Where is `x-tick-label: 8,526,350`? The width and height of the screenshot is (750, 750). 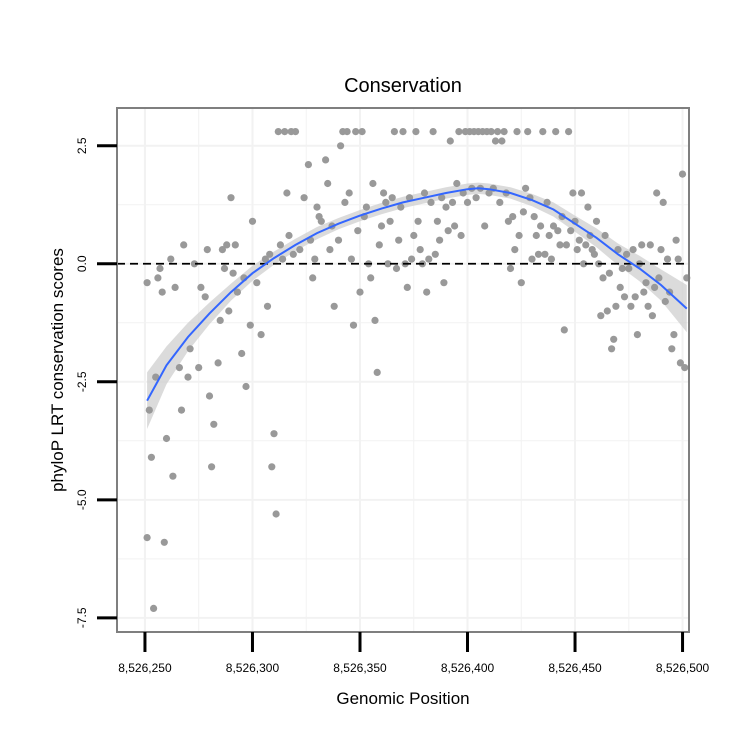 x-tick-label: 8,526,350 is located at coordinates (360, 668).